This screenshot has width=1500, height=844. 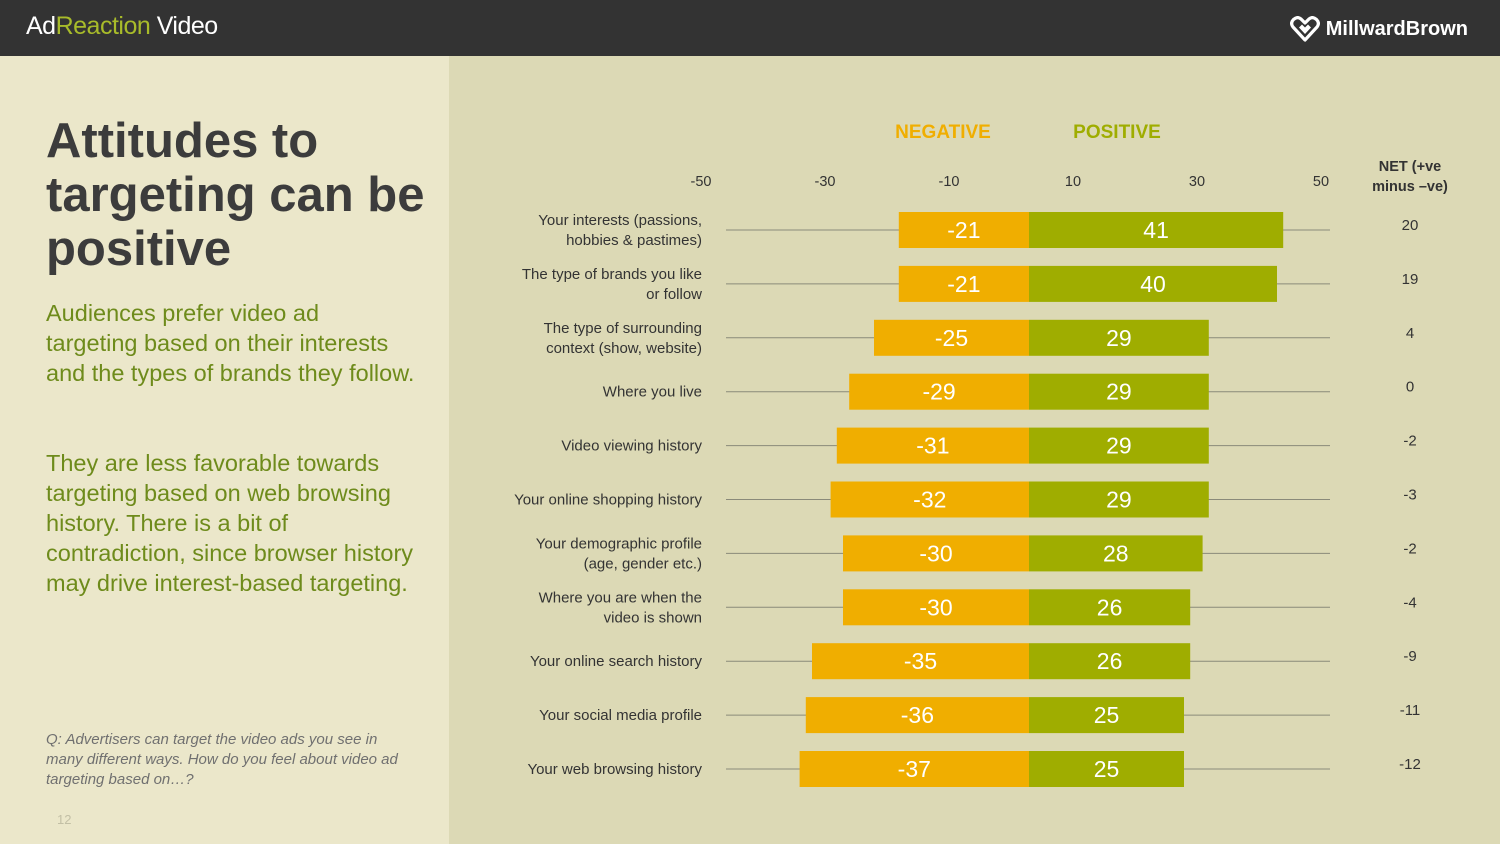 What do you see at coordinates (1396, 28) in the screenshot?
I see `logo-text: MillwardBrown` at bounding box center [1396, 28].